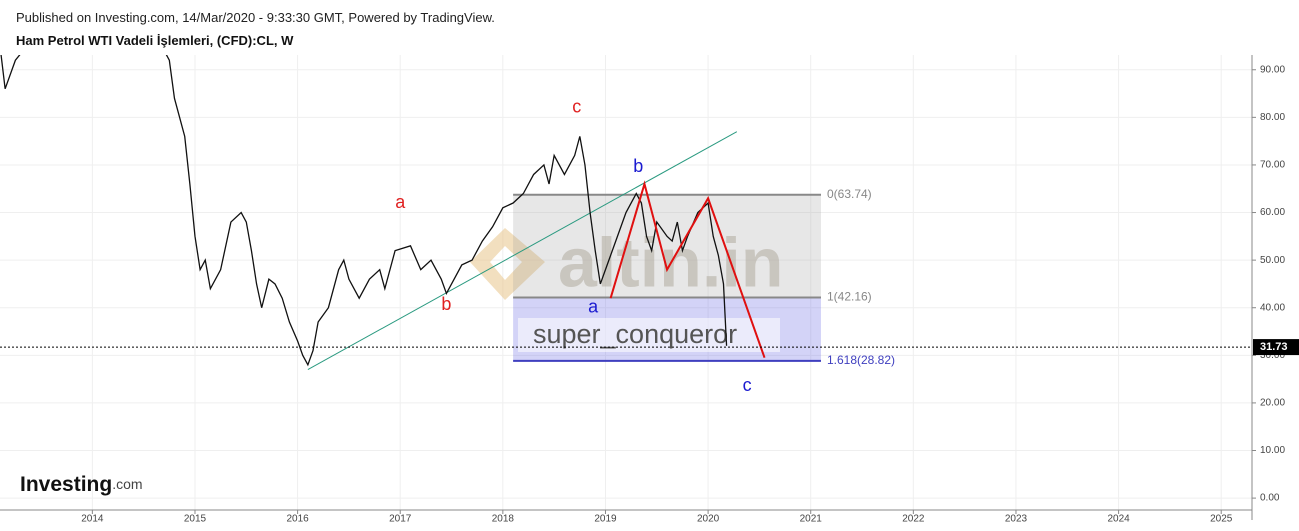 Image resolution: width=1299 pixels, height=531 pixels. What do you see at coordinates (195, 519) in the screenshot?
I see `x-tick-label: 2015` at bounding box center [195, 519].